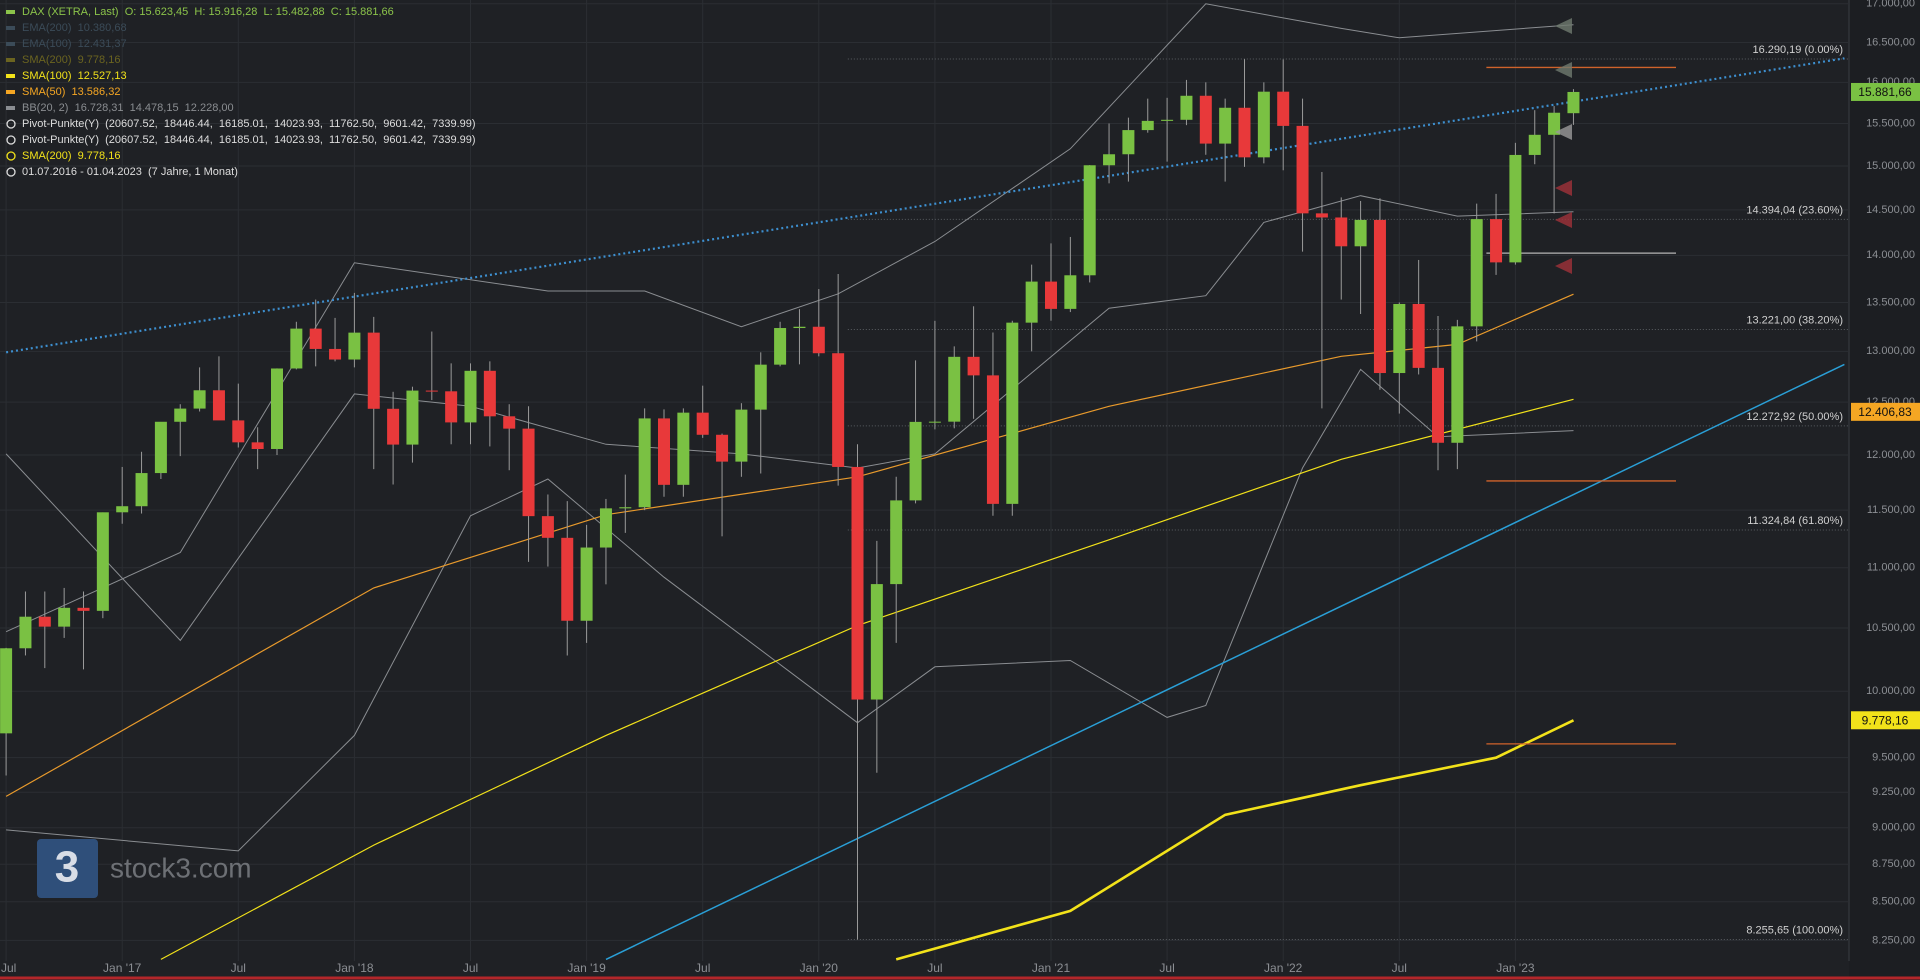 The height and width of the screenshot is (980, 1920). I want to click on arrows, so click(1563, 146).